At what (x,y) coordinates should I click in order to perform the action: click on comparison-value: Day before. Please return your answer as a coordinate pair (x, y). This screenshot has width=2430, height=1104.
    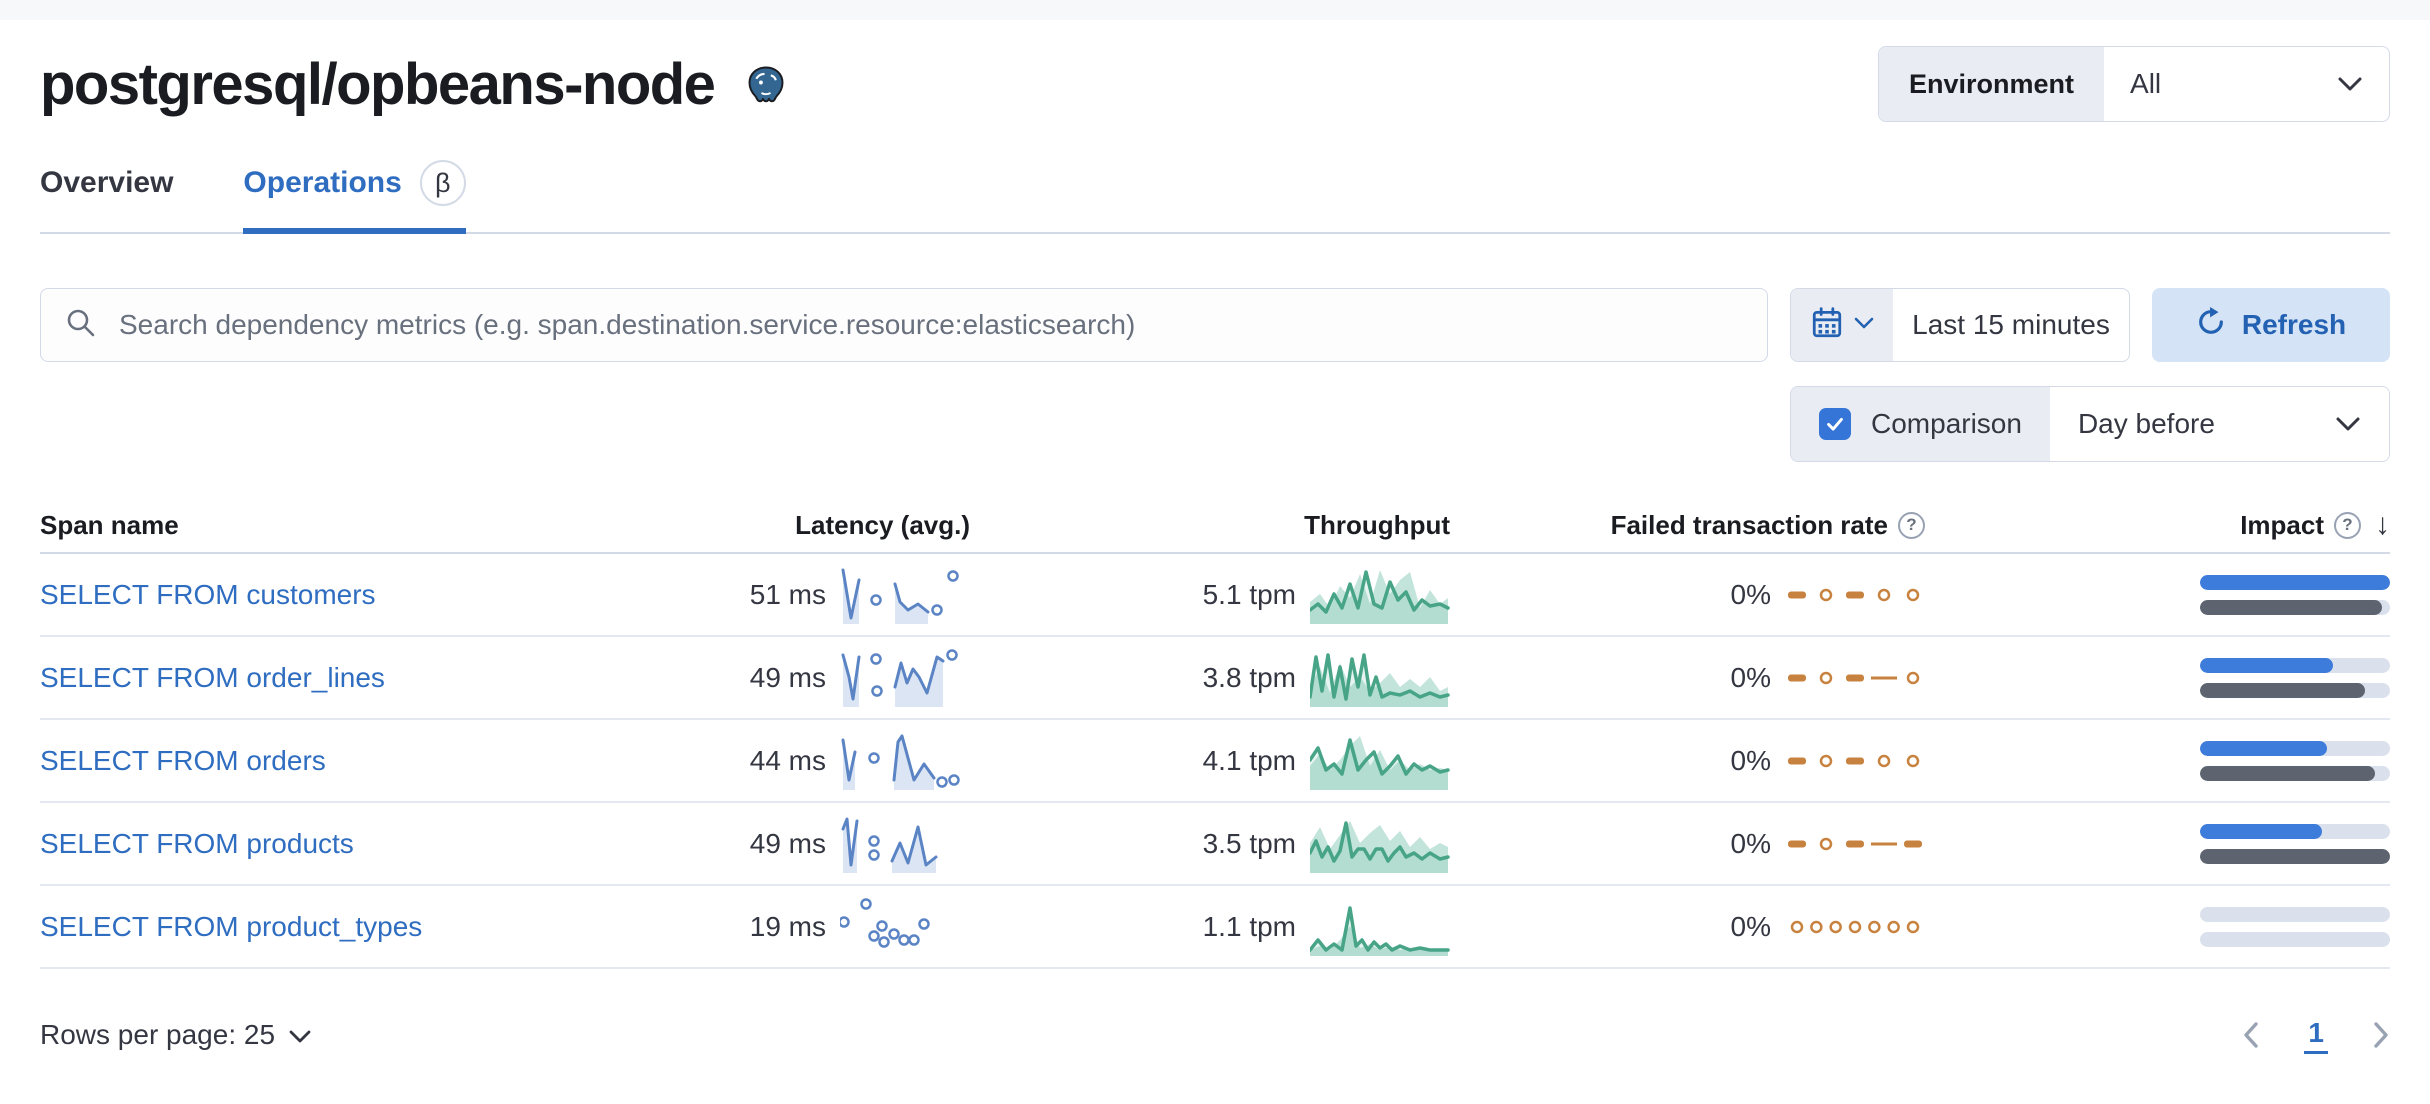
    Looking at the image, I should click on (2146, 423).